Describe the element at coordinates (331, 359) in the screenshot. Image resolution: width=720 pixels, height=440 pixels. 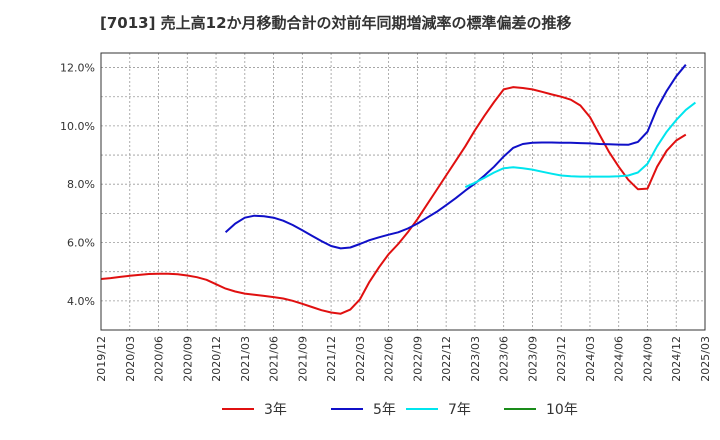
I see `x-tick-label: 2021/12` at that location.